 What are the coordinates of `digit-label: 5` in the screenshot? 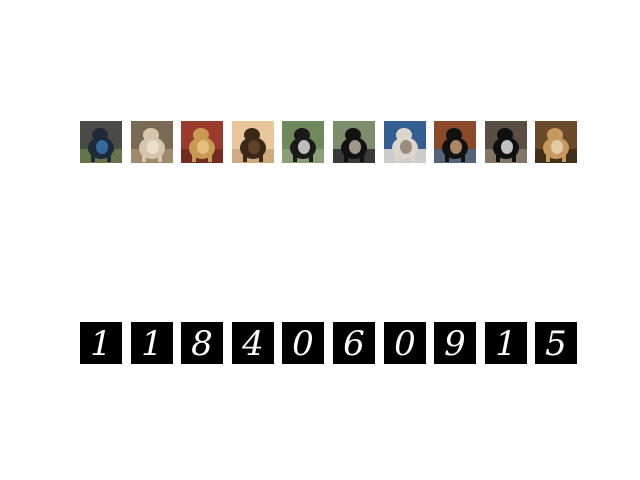 It's located at (557, 344).